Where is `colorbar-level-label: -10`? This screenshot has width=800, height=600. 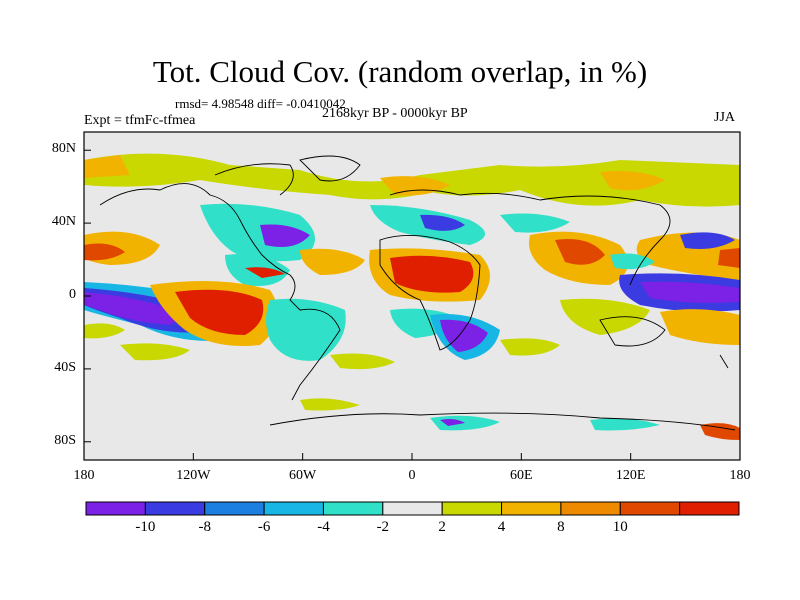 colorbar-level-label: -10 is located at coordinates (145, 527).